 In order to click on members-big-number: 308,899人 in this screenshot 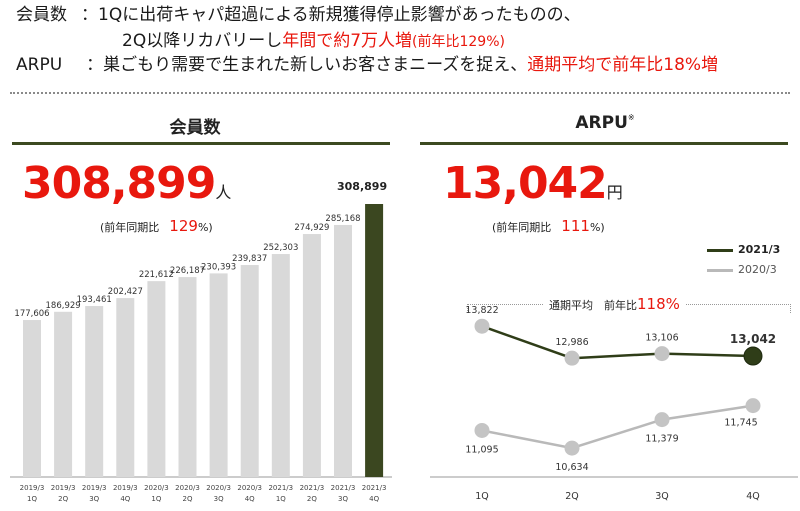, I will do `click(126, 183)`.